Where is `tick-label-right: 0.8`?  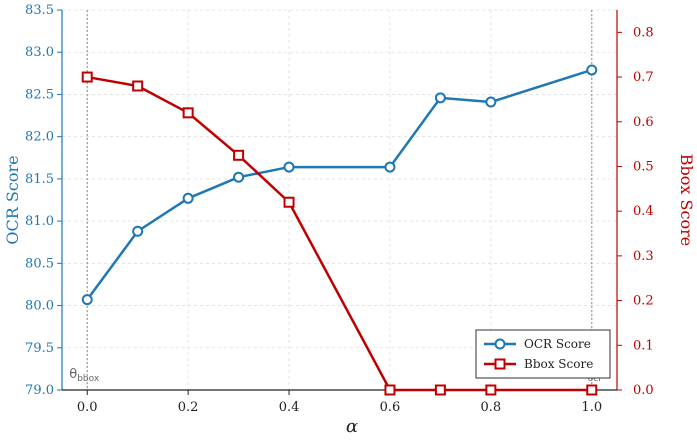 tick-label-right: 0.8 is located at coordinates (643, 32).